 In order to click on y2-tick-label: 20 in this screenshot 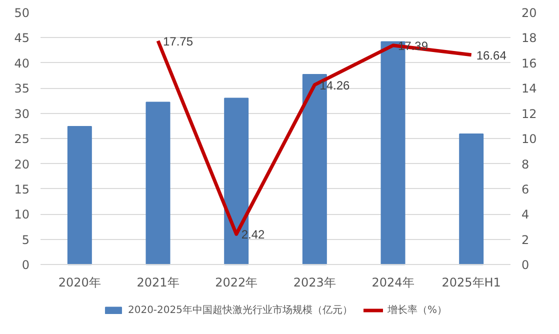, I will do `click(529, 13)`.